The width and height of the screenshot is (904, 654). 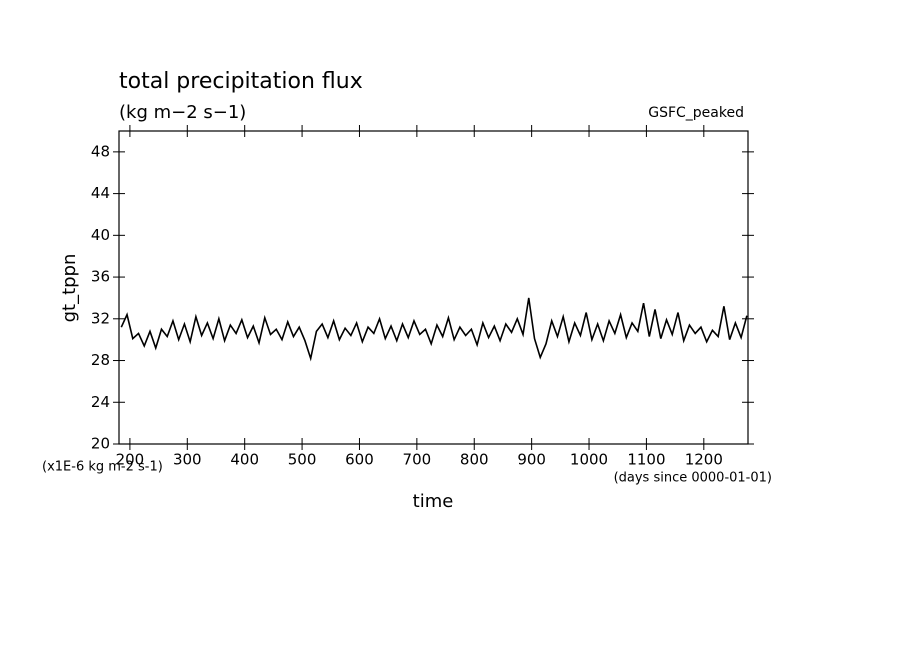 What do you see at coordinates (646, 460) in the screenshot?
I see `x-tick-label: 1100` at bounding box center [646, 460].